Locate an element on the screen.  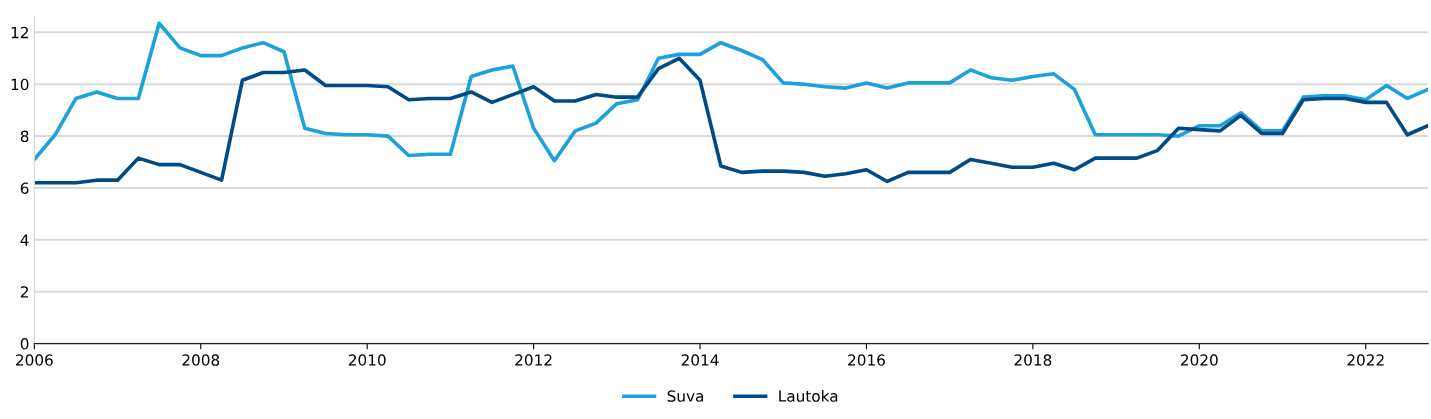
y-tick-label: 6 is located at coordinates (24, 188).